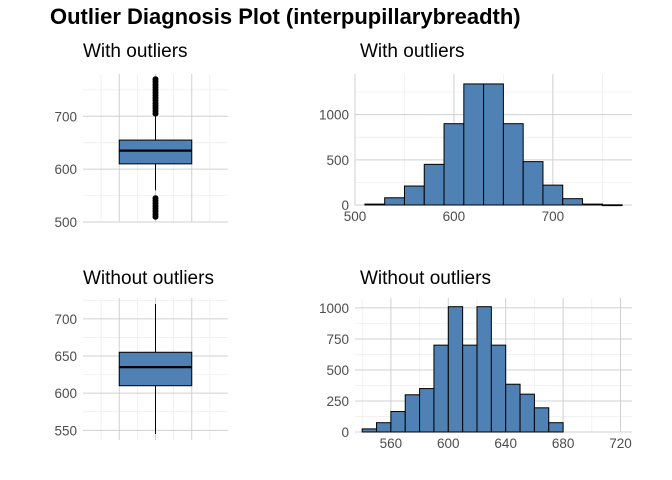  Describe the element at coordinates (337, 339) in the screenshot. I see `y-tick-label: 750` at that location.